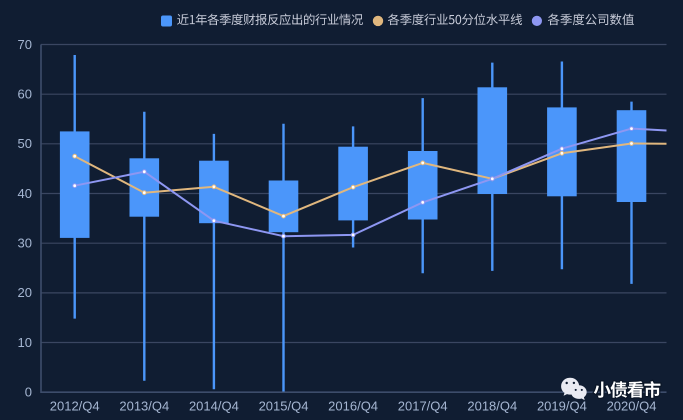 This screenshot has height=420, width=683. I want to click on svg-text: 2015/Q4, so click(284, 405).